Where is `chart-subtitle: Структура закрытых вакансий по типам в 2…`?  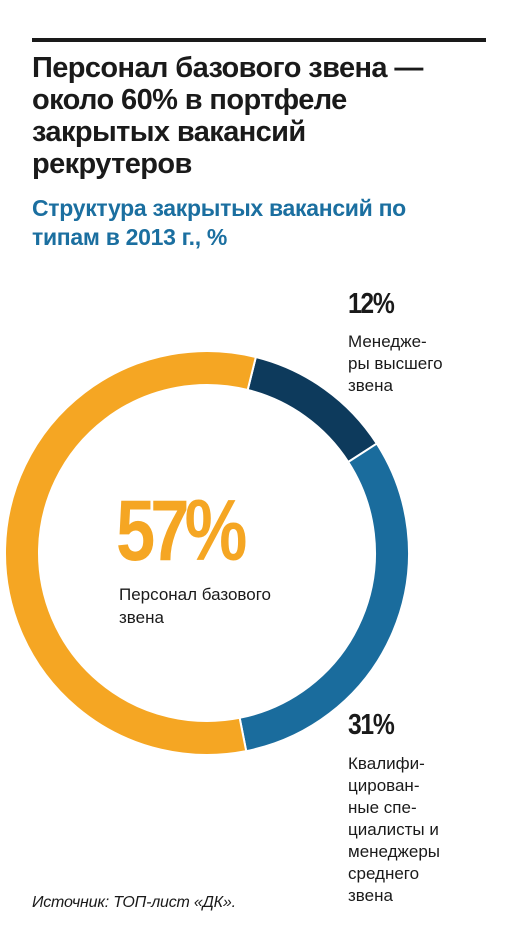
chart-subtitle: Структура закрытых вакансий по типам в 2… is located at coordinates (219, 222).